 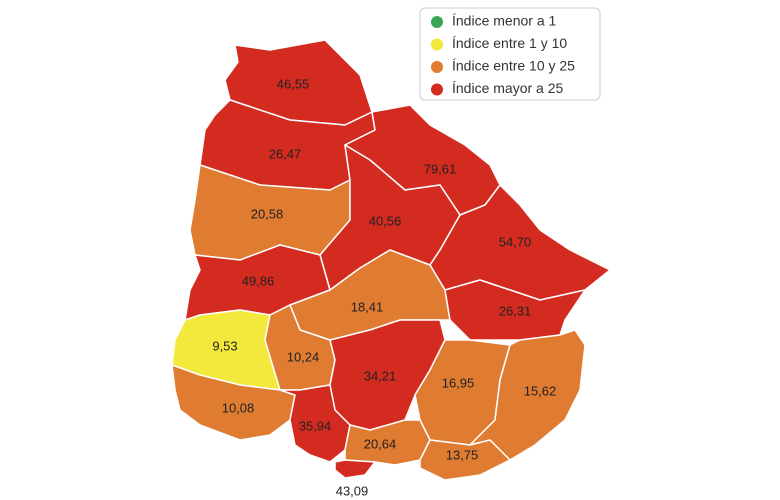 I want to click on legend-label: Índice menor a 1, so click(x=504, y=21).